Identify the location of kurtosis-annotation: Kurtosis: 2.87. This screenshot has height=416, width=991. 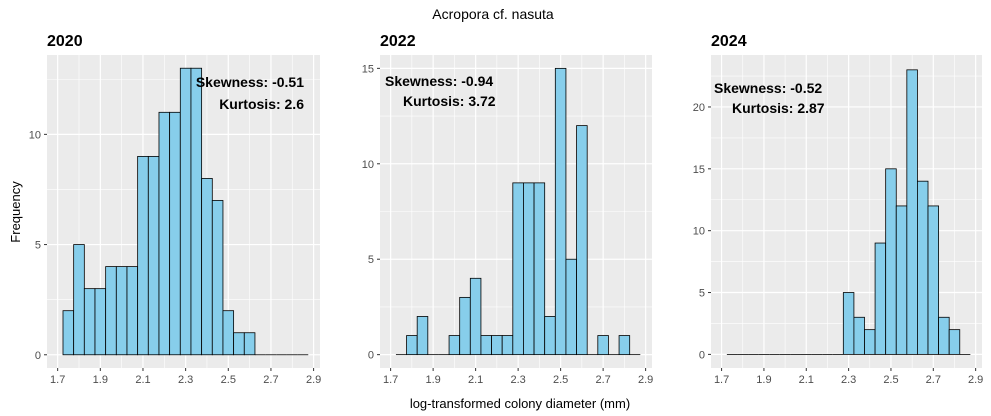
(778, 108).